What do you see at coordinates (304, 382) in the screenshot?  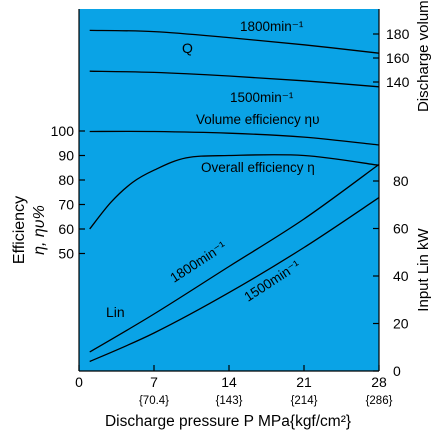 I see `x-tick-label: 21` at bounding box center [304, 382].